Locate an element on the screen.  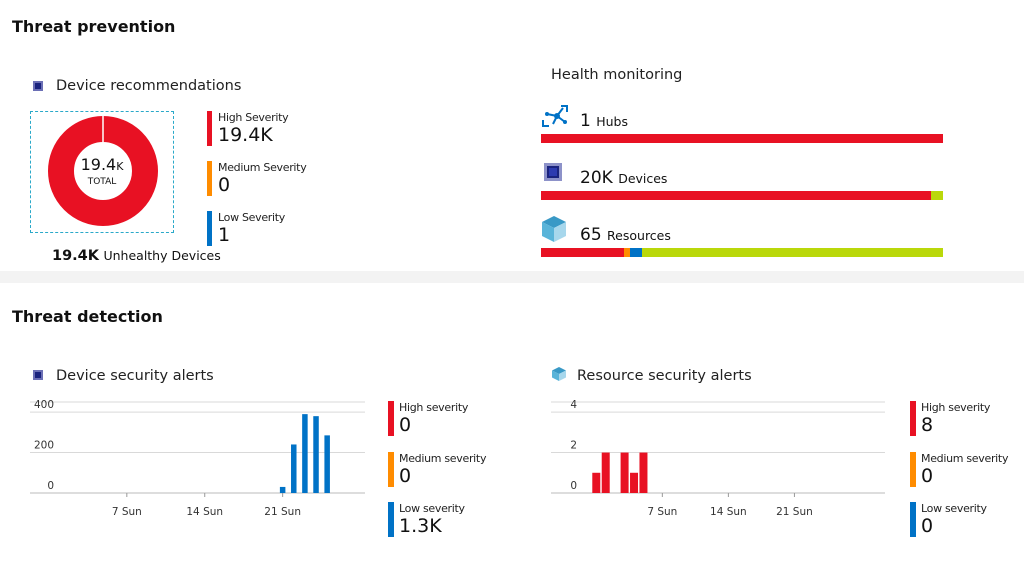
y-tick-label: 4 is located at coordinates (573, 405).